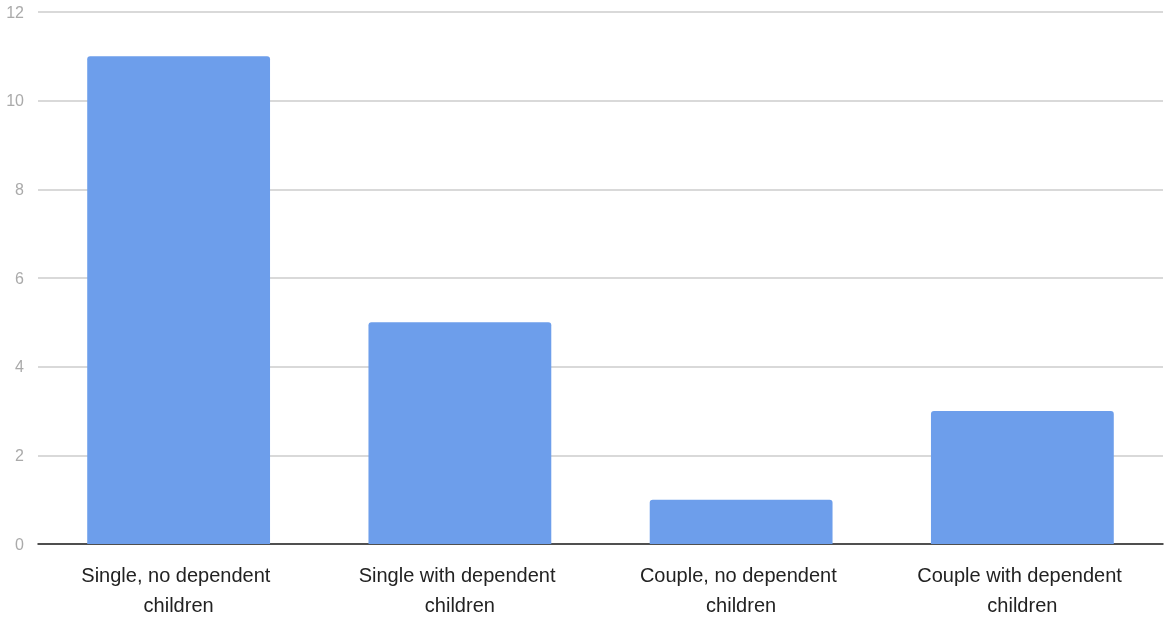 This screenshot has height=620, width=1166. I want to click on x-tick-label: Couple, no dependent children, so click(741, 590).